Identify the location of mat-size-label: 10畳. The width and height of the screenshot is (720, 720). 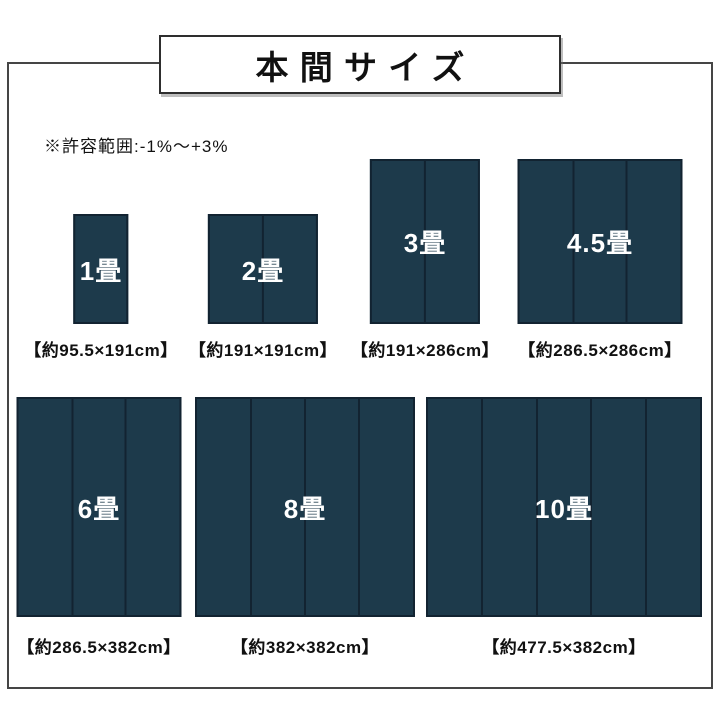
(564, 508).